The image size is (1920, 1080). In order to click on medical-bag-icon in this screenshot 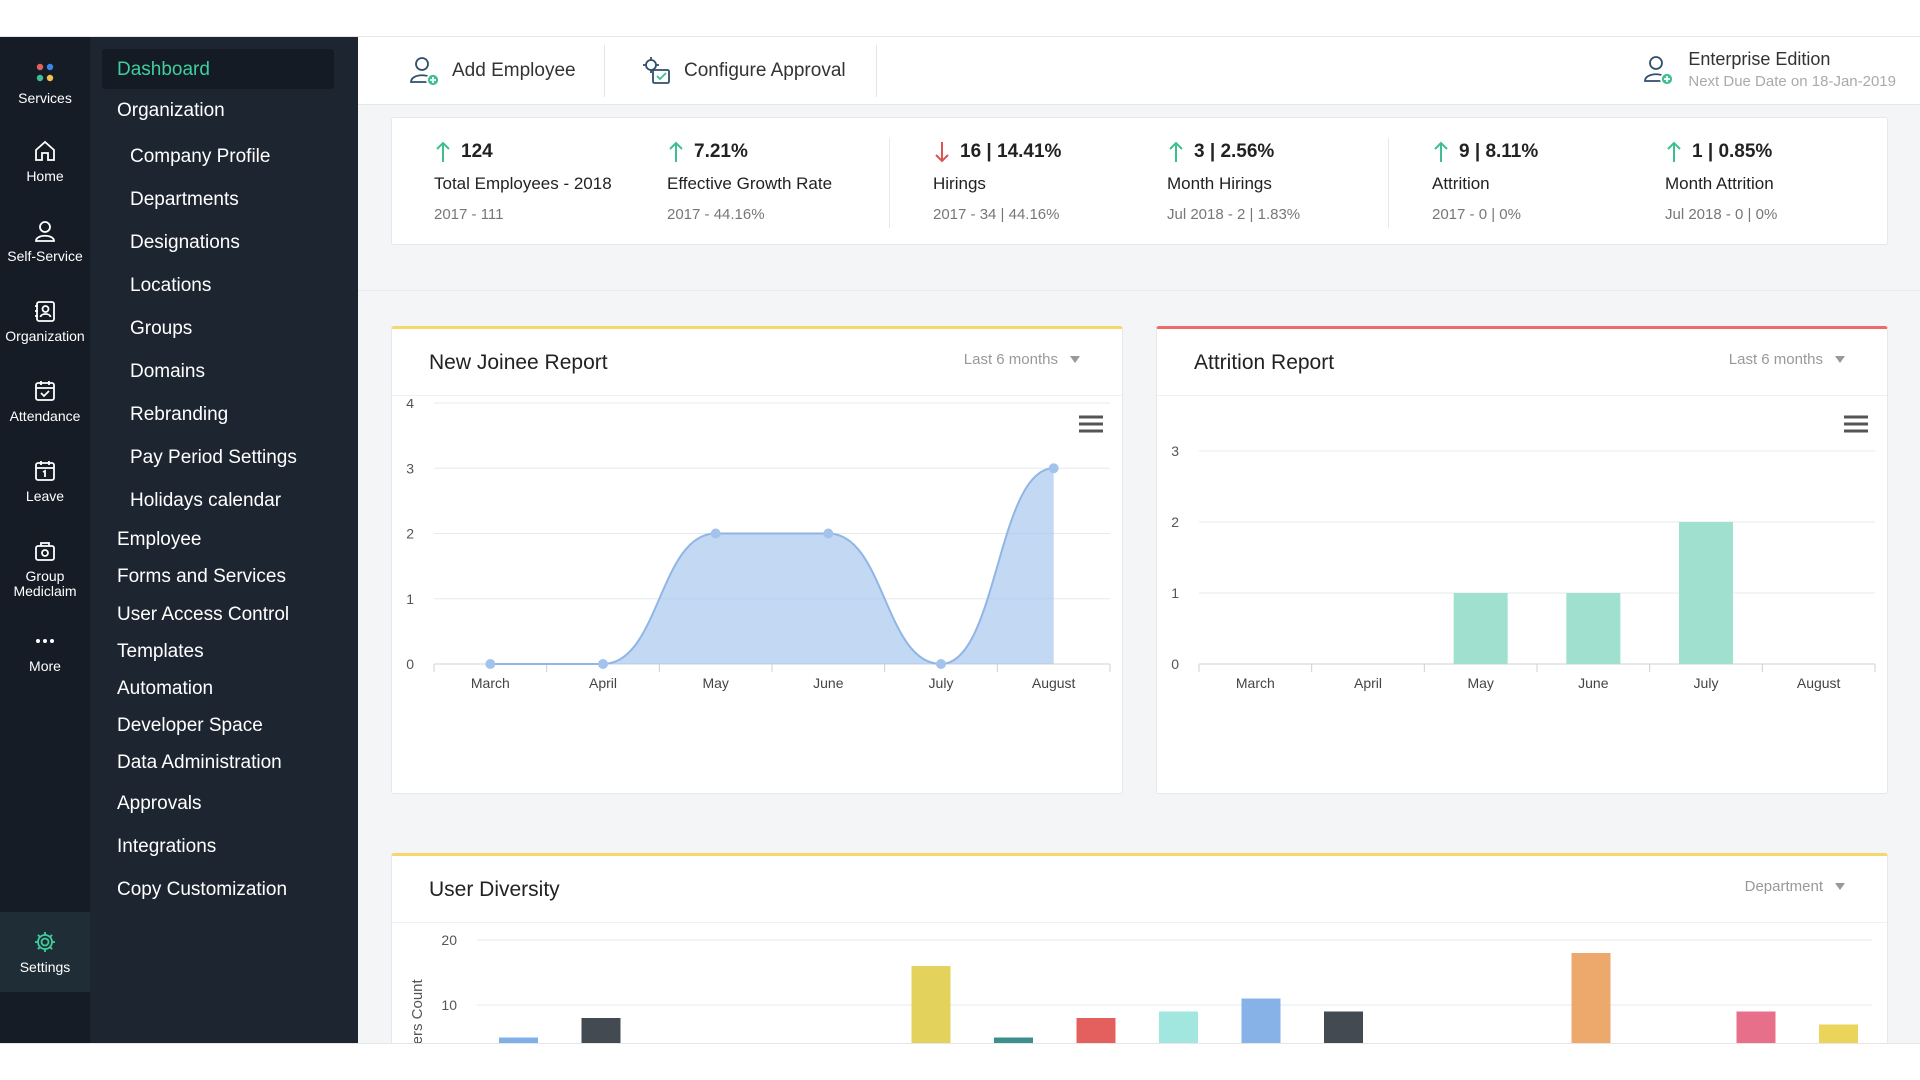, I will do `click(45, 551)`.